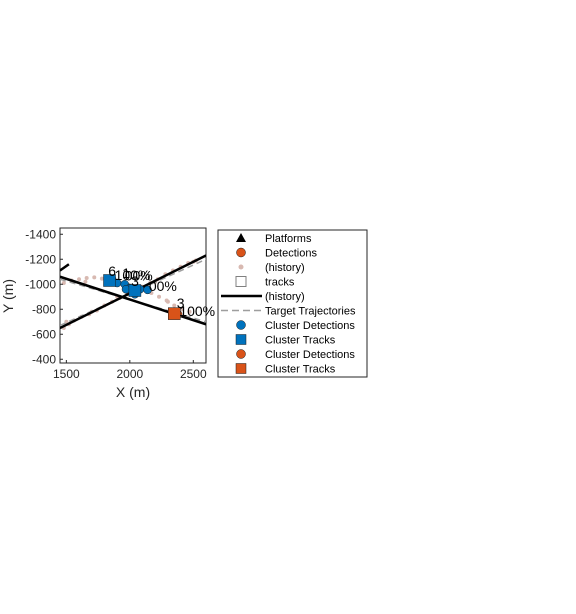 This screenshot has width=576, height=614. What do you see at coordinates (66, 374) in the screenshot?
I see `x-tick-label: 1500` at bounding box center [66, 374].